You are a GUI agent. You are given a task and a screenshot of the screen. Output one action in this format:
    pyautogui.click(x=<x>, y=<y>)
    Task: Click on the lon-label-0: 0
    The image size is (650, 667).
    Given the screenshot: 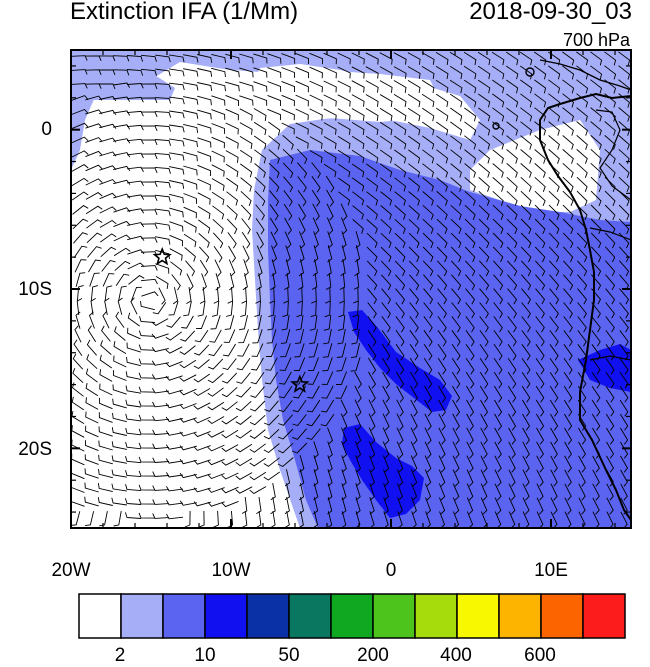 What is the action you would take?
    pyautogui.click(x=391, y=570)
    